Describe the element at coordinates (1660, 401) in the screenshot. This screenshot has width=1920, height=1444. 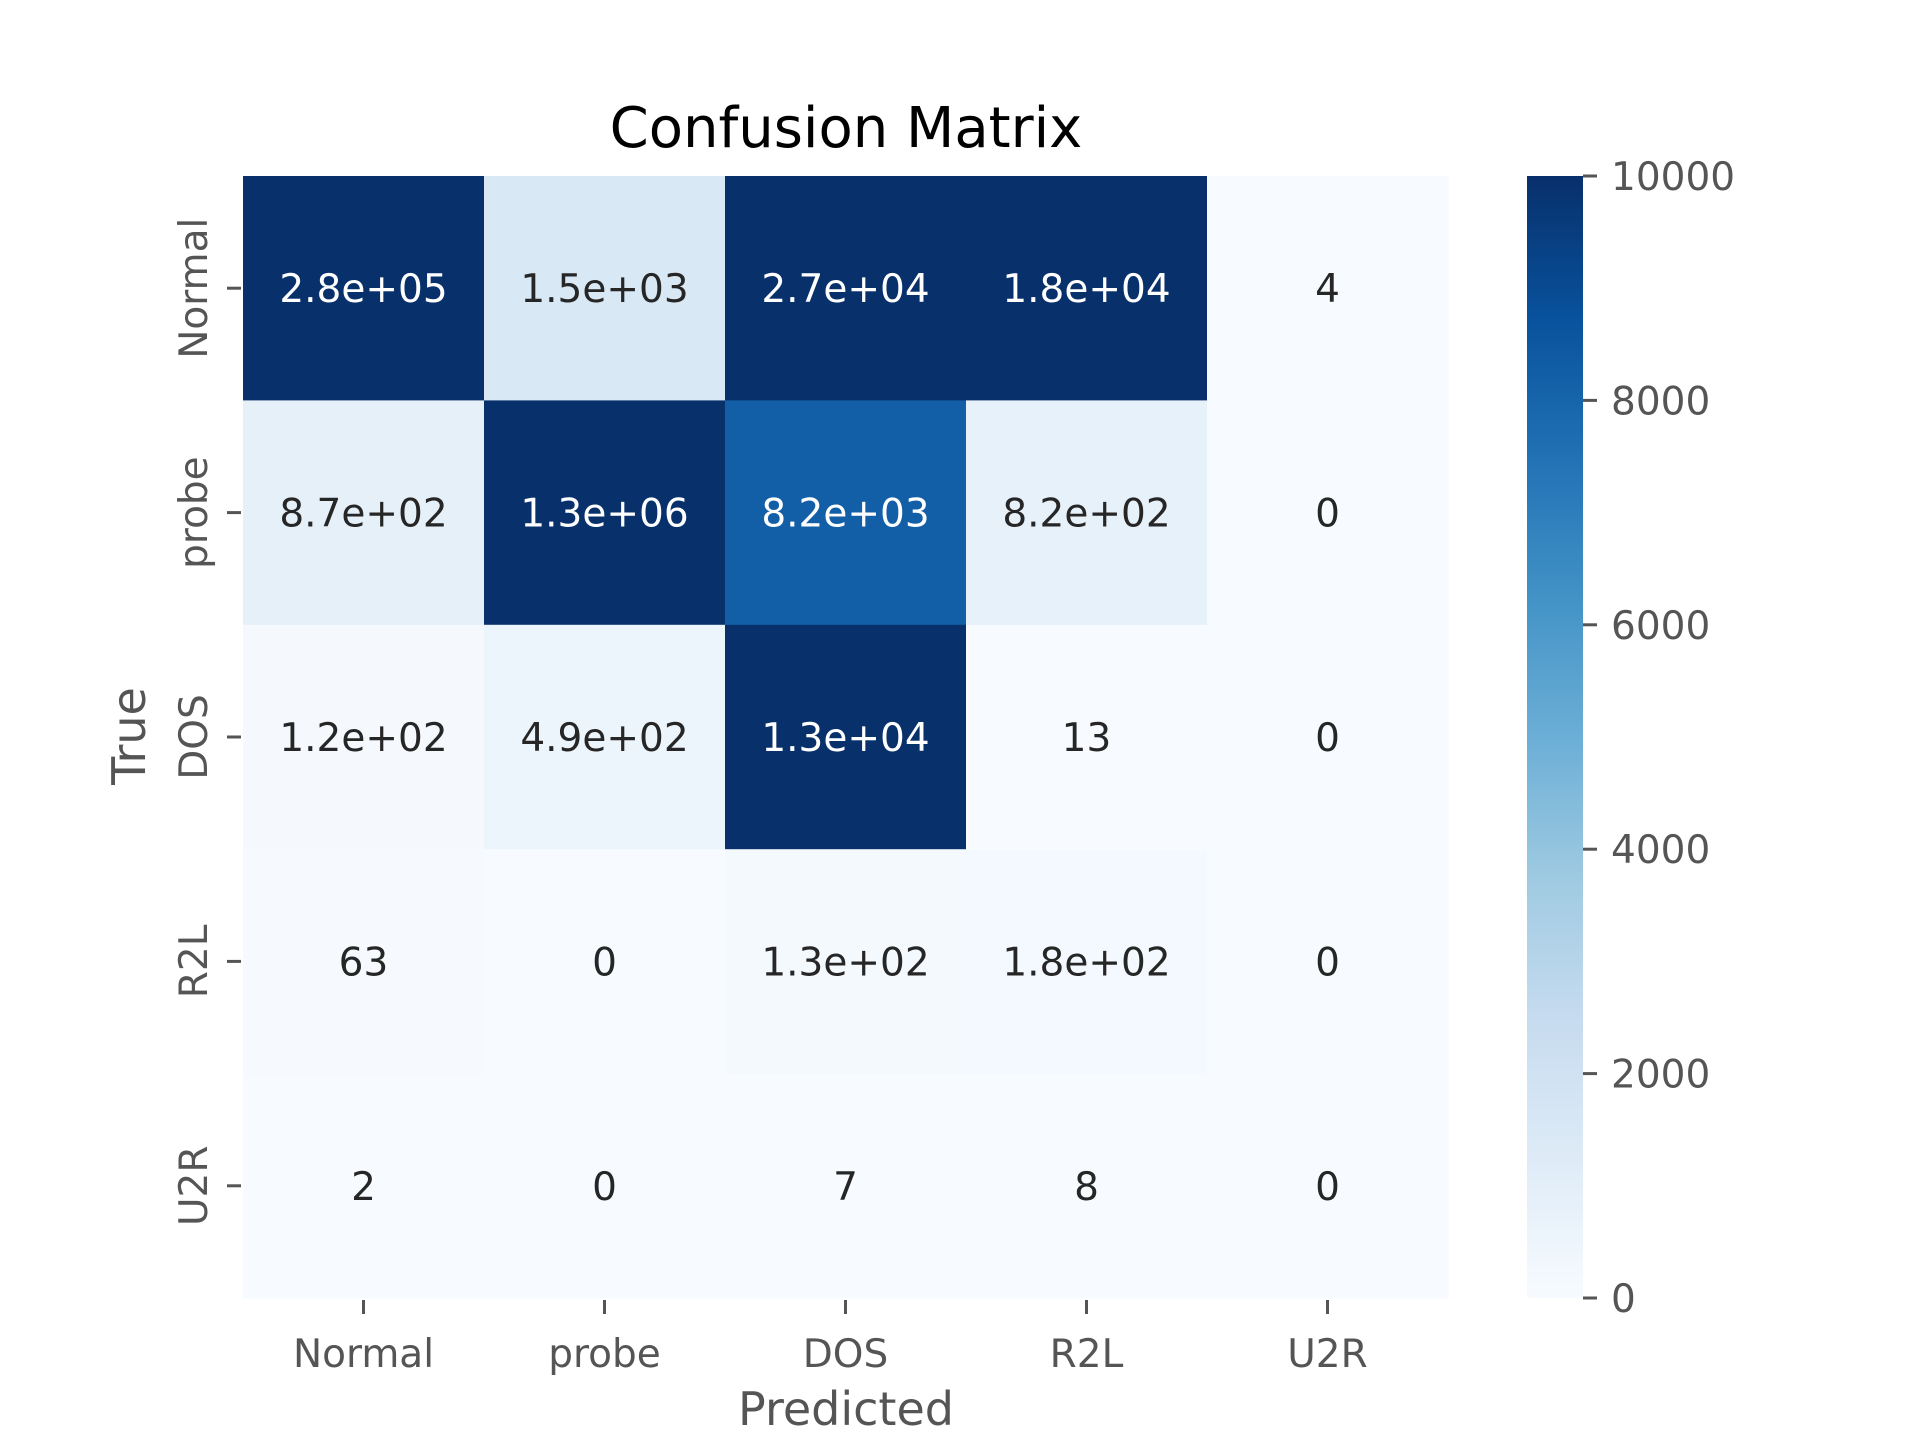
I see `colorbar-tick-label: 8000` at that location.